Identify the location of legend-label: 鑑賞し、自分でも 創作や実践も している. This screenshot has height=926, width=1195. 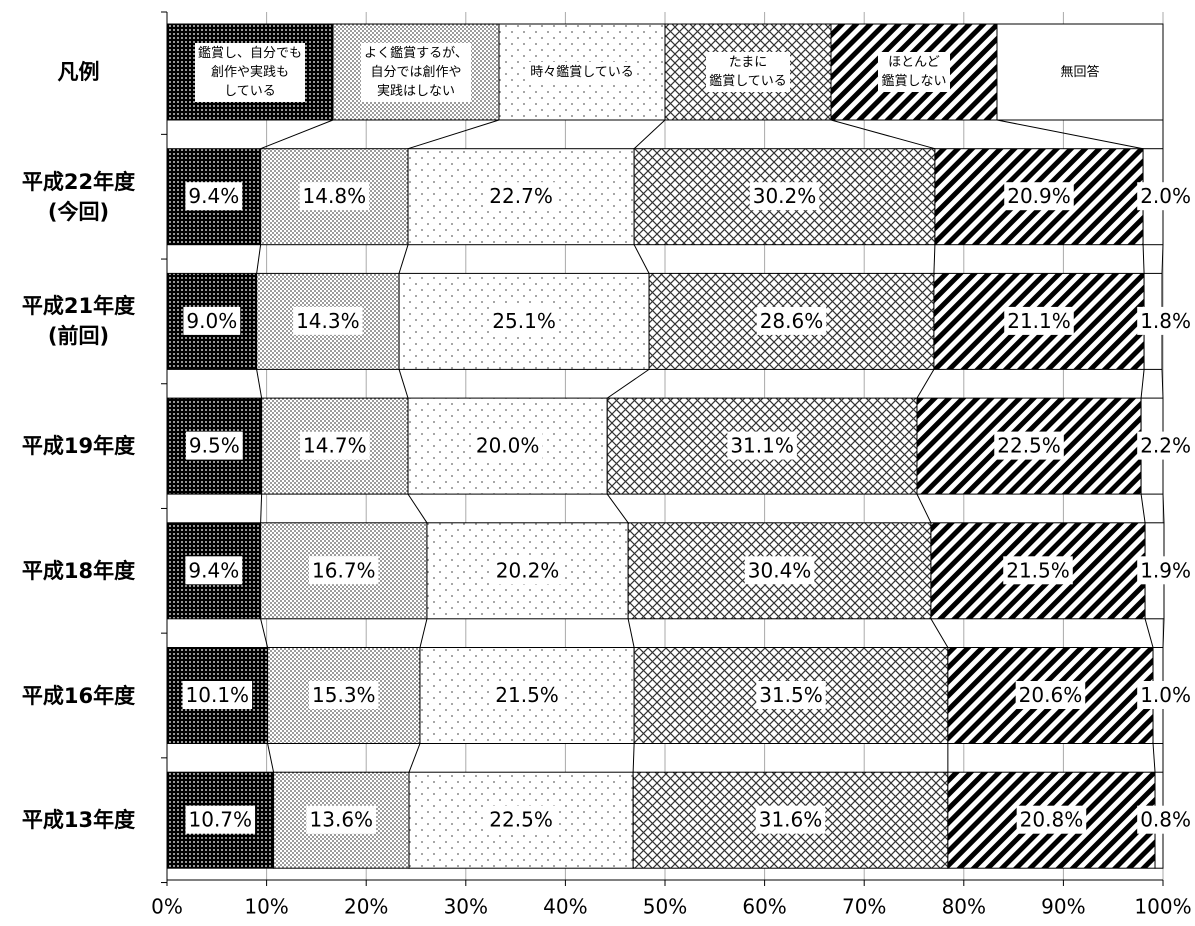
(250, 72).